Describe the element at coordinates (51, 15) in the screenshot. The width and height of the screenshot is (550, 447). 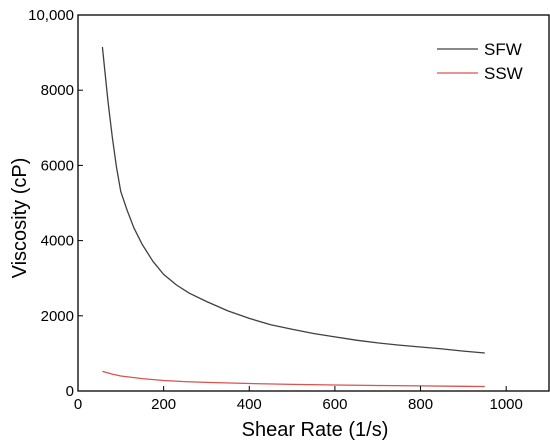
I see `y-tick-label: 10,000` at that location.